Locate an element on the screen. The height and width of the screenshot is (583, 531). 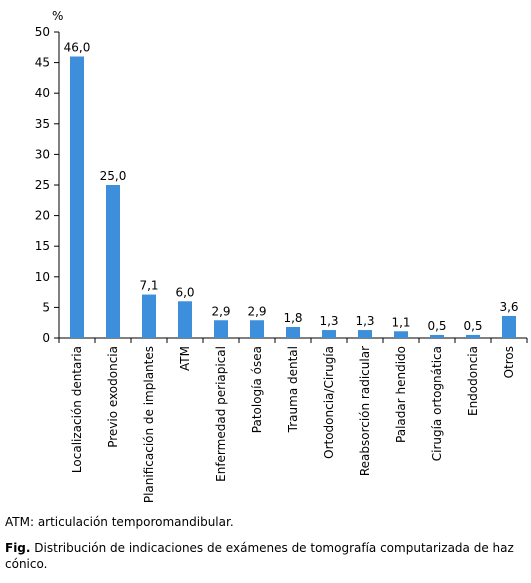
category-label: Localización dentaria is located at coordinates (77, 409).